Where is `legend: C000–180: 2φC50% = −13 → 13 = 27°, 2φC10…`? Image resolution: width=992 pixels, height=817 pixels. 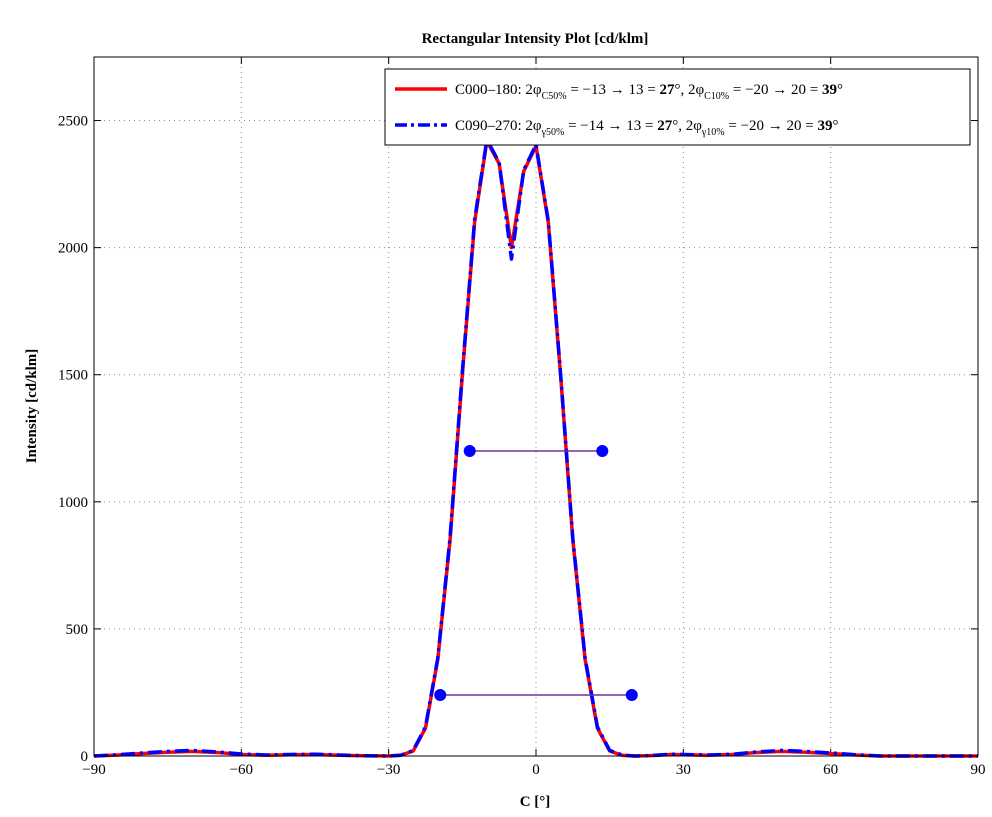
legend: C000–180: 2φC50% = −13 → 13 = 27°, 2φC10… is located at coordinates (677, 107).